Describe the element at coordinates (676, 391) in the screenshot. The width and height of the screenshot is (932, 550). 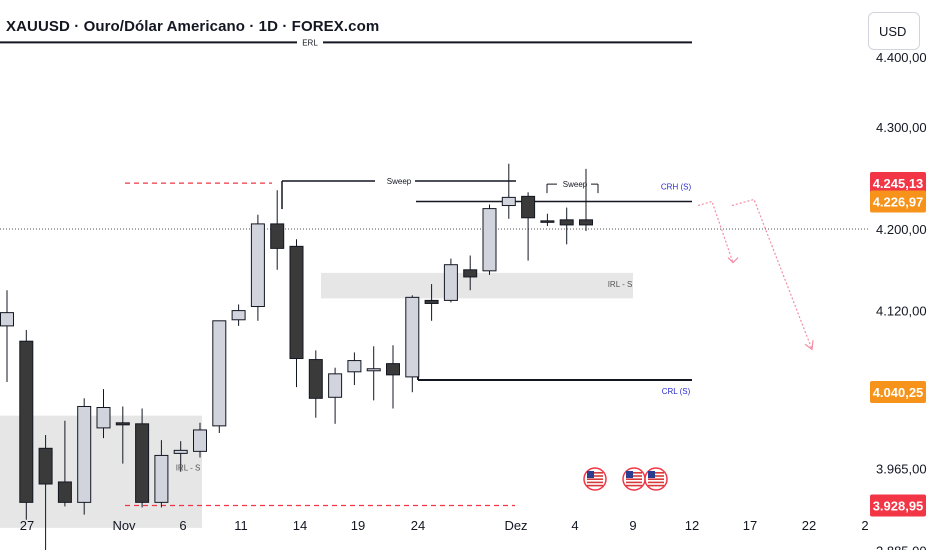
I see `crl-label: CRL (S)` at that location.